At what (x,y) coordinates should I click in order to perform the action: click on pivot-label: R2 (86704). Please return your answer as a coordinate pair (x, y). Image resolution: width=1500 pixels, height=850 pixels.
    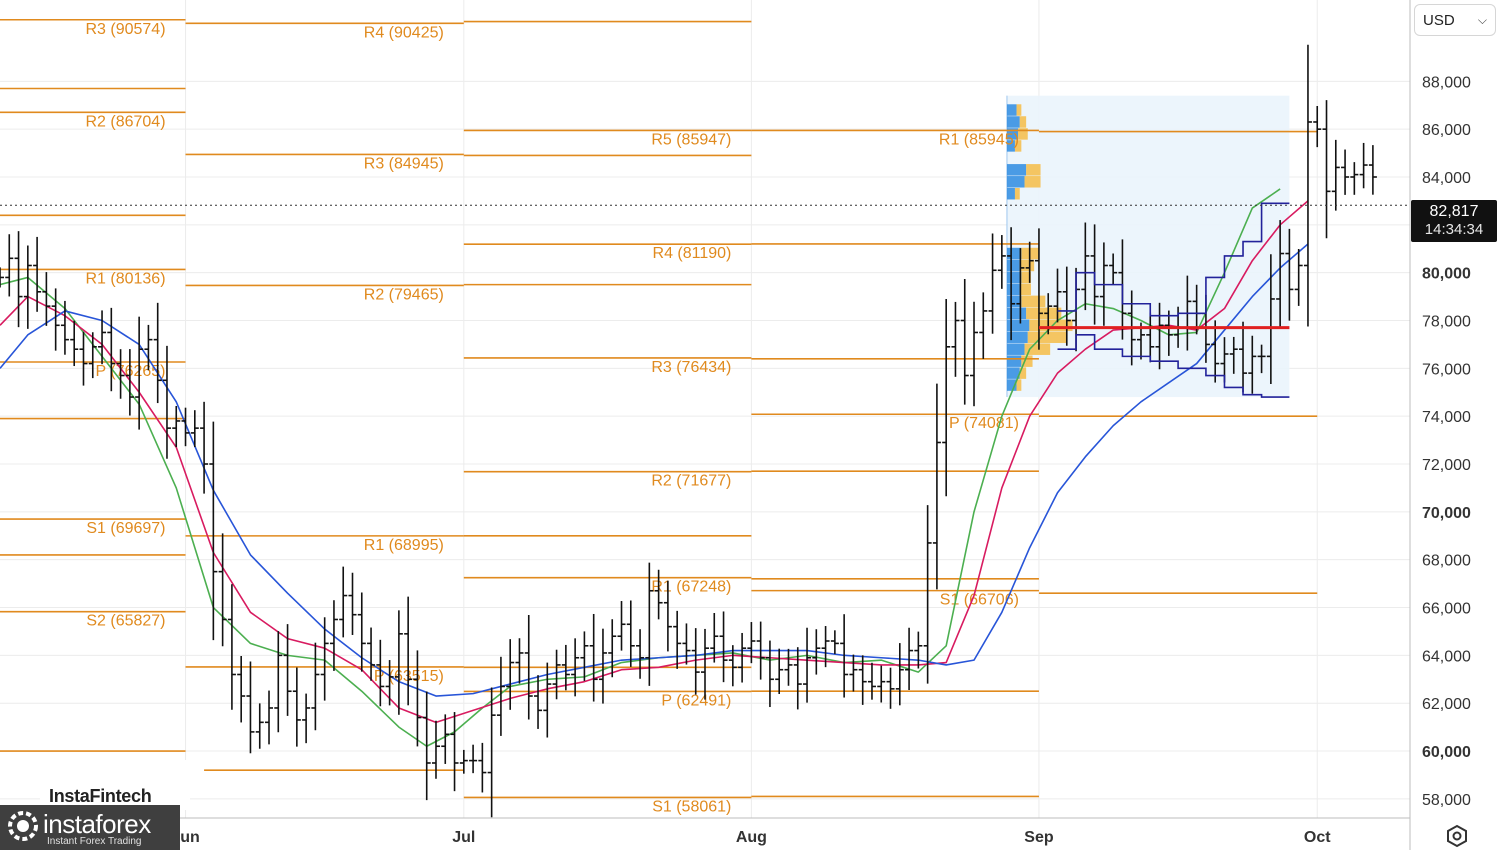
    Looking at the image, I should click on (125, 121).